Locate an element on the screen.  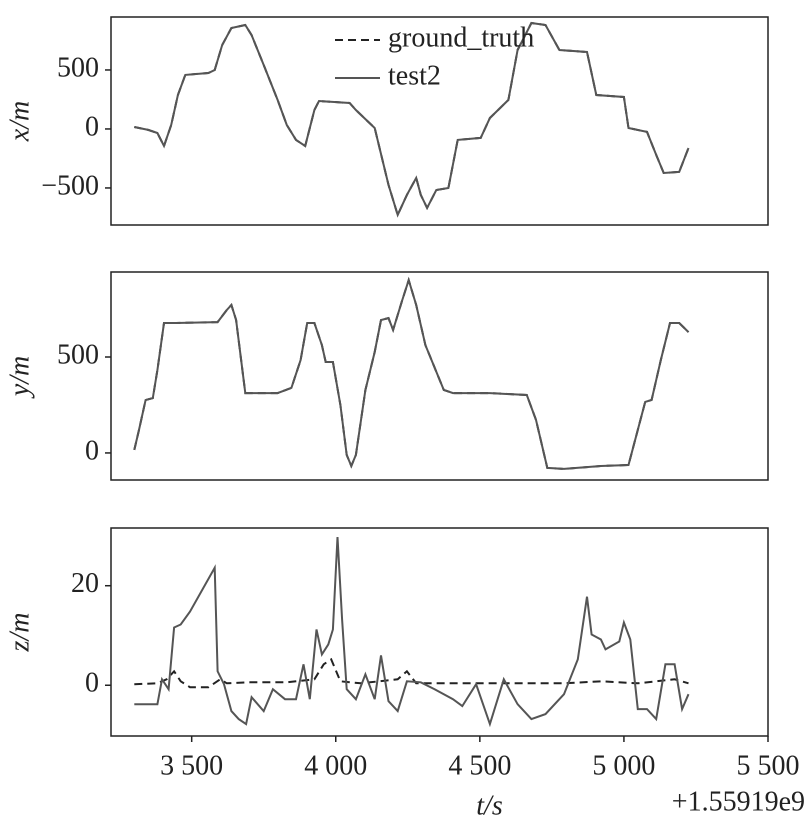
legend-label: ground_truth is located at coordinates (461, 37).